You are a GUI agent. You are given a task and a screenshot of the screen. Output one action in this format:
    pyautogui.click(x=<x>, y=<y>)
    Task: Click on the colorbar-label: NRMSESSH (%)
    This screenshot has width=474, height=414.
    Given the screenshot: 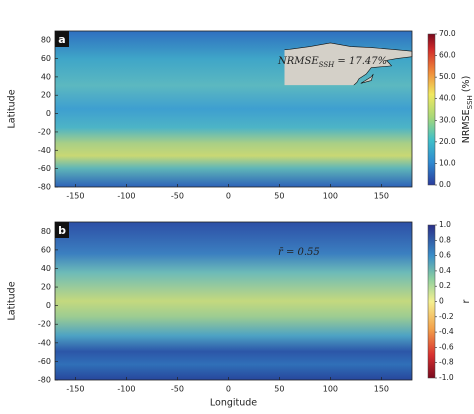 What is the action you would take?
    pyautogui.click(x=467, y=110)
    